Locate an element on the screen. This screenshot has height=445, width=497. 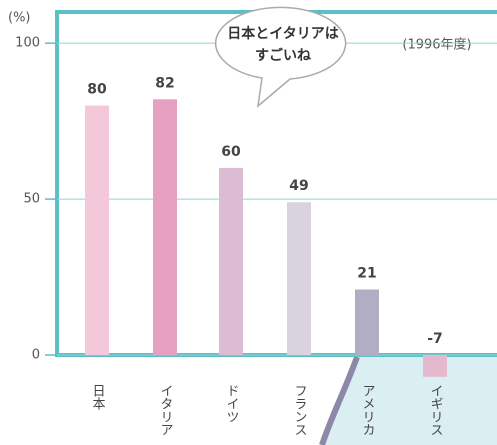
note: (1996年度) is located at coordinates (436, 45).